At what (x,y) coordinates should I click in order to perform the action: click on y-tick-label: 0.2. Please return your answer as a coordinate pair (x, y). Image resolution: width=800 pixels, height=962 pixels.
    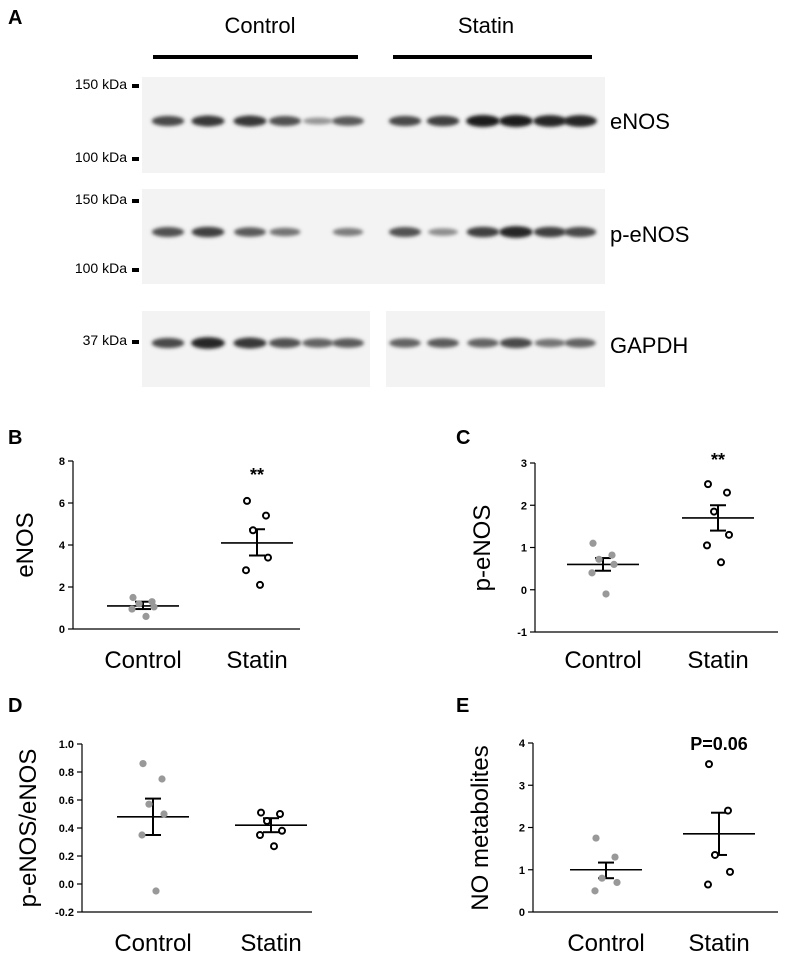
    Looking at the image, I should click on (66, 857).